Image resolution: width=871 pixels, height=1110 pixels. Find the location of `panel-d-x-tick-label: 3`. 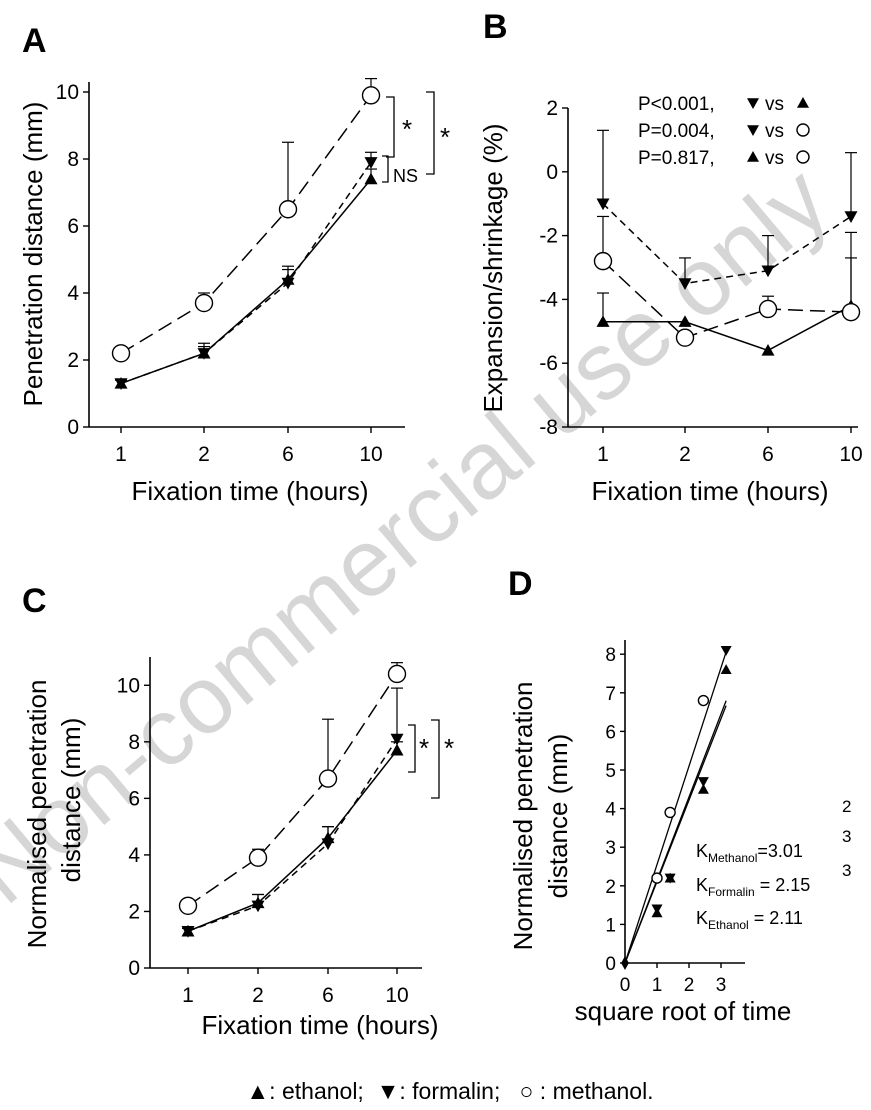

panel-d-x-tick-label: 3 is located at coordinates (721, 985).